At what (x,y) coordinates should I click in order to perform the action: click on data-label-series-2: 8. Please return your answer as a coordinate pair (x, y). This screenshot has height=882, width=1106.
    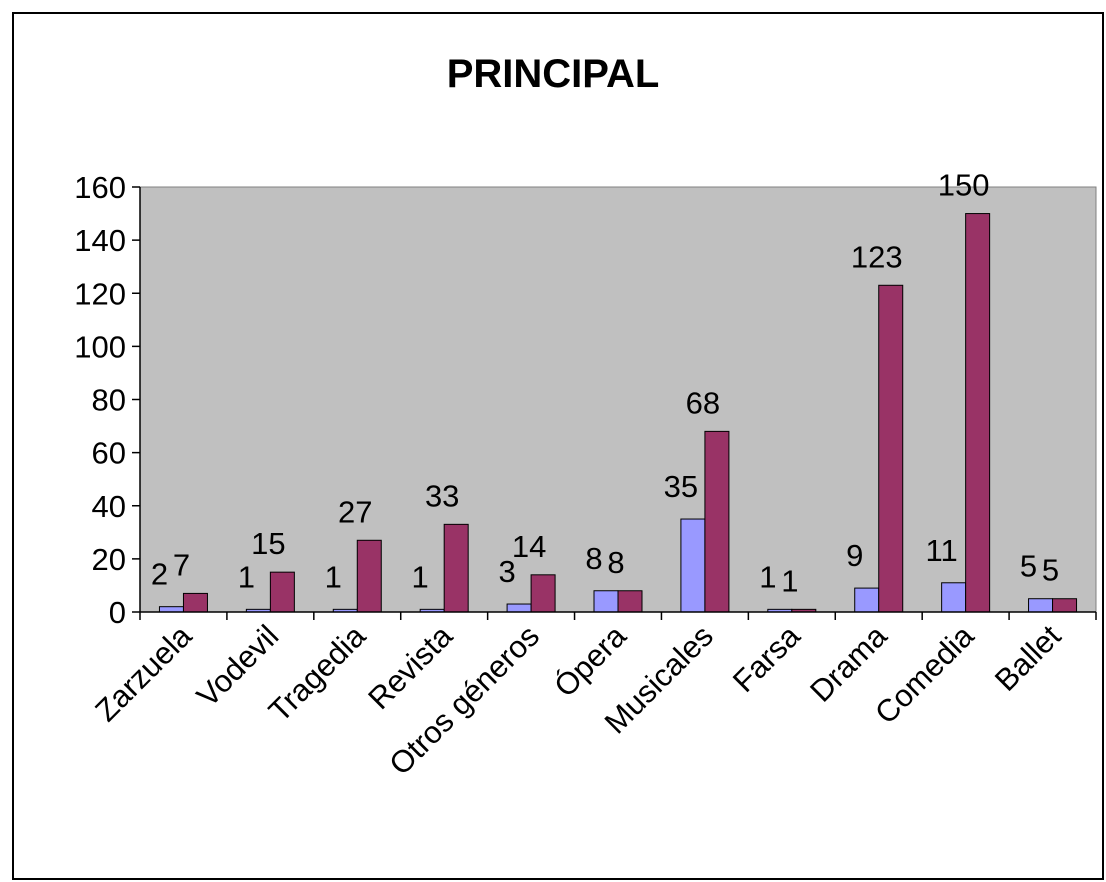
    Looking at the image, I should click on (615, 562).